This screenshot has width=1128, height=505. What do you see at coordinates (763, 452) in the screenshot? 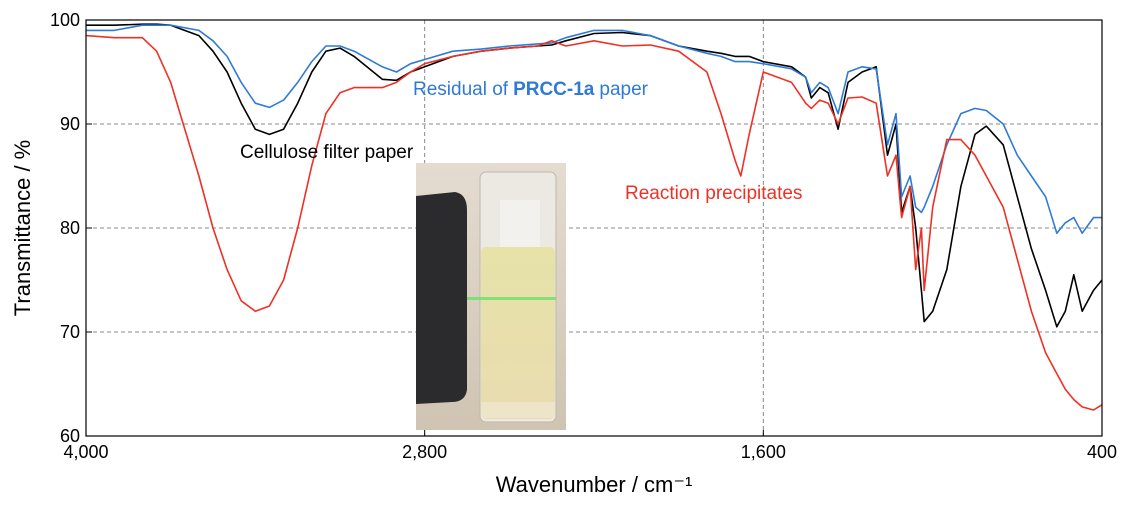
I see `x-tick-label: 1,600` at bounding box center [763, 452].